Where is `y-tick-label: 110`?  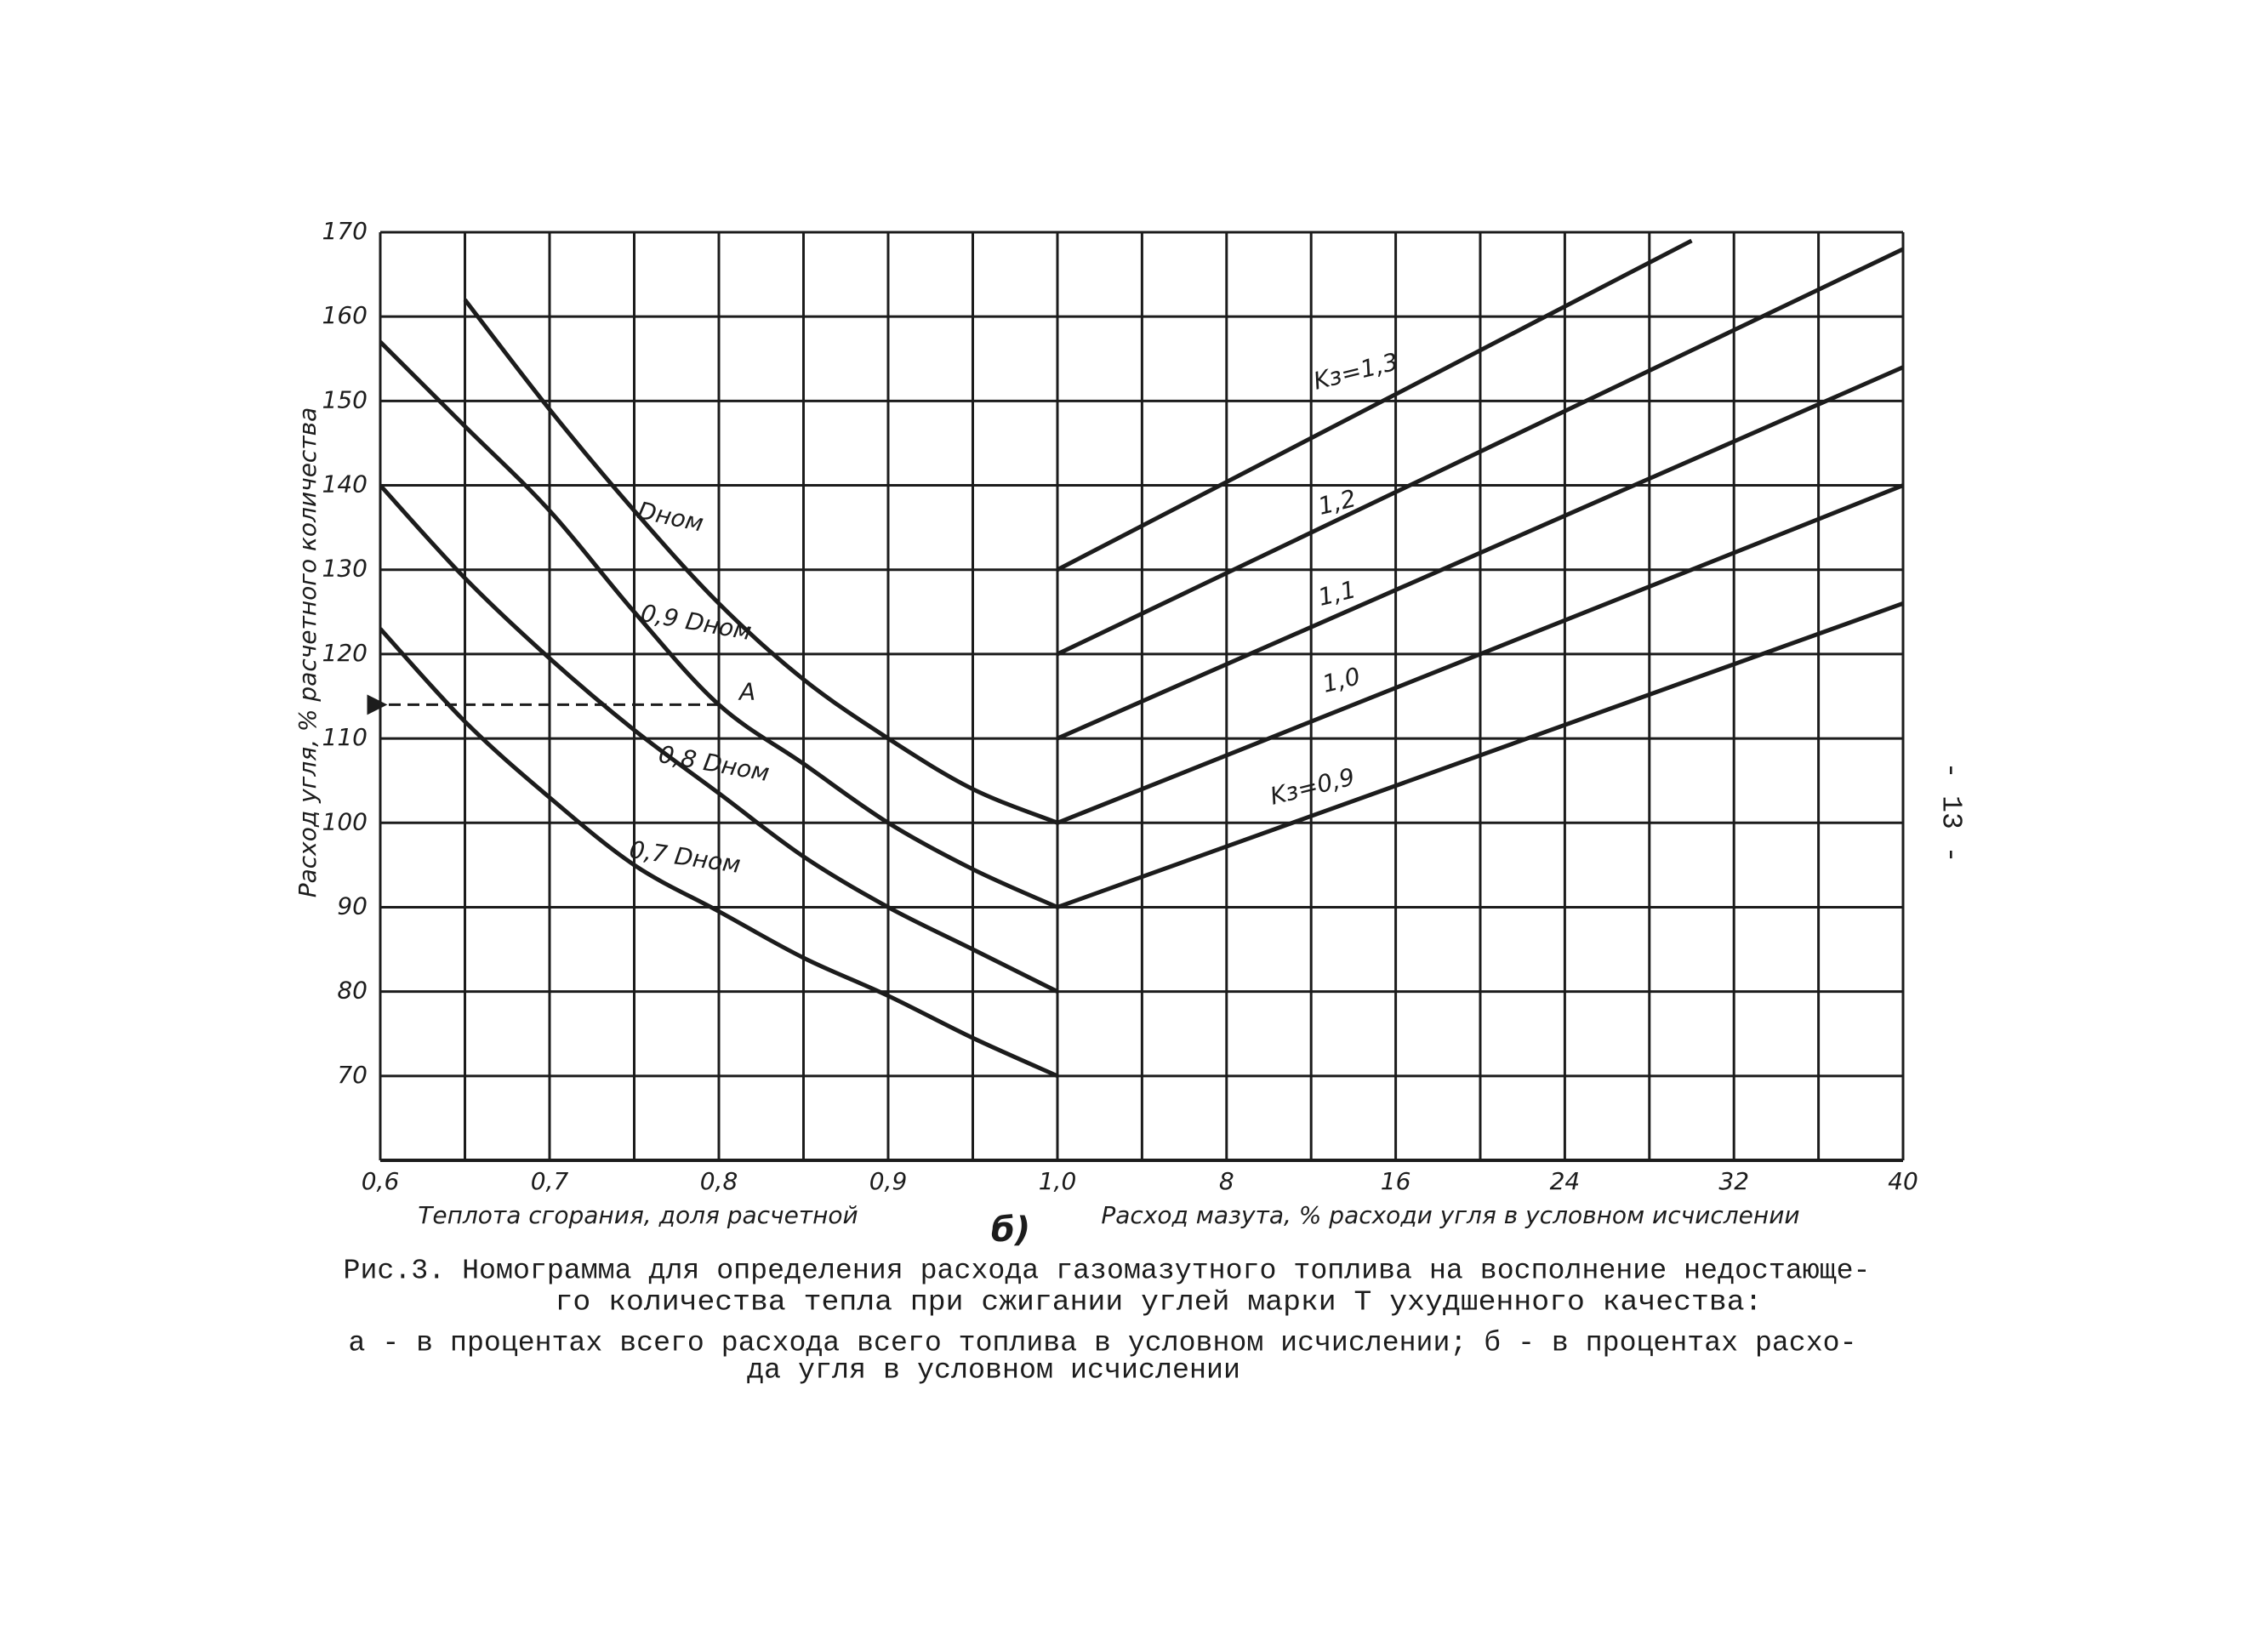 y-tick-label: 110 is located at coordinates (345, 737).